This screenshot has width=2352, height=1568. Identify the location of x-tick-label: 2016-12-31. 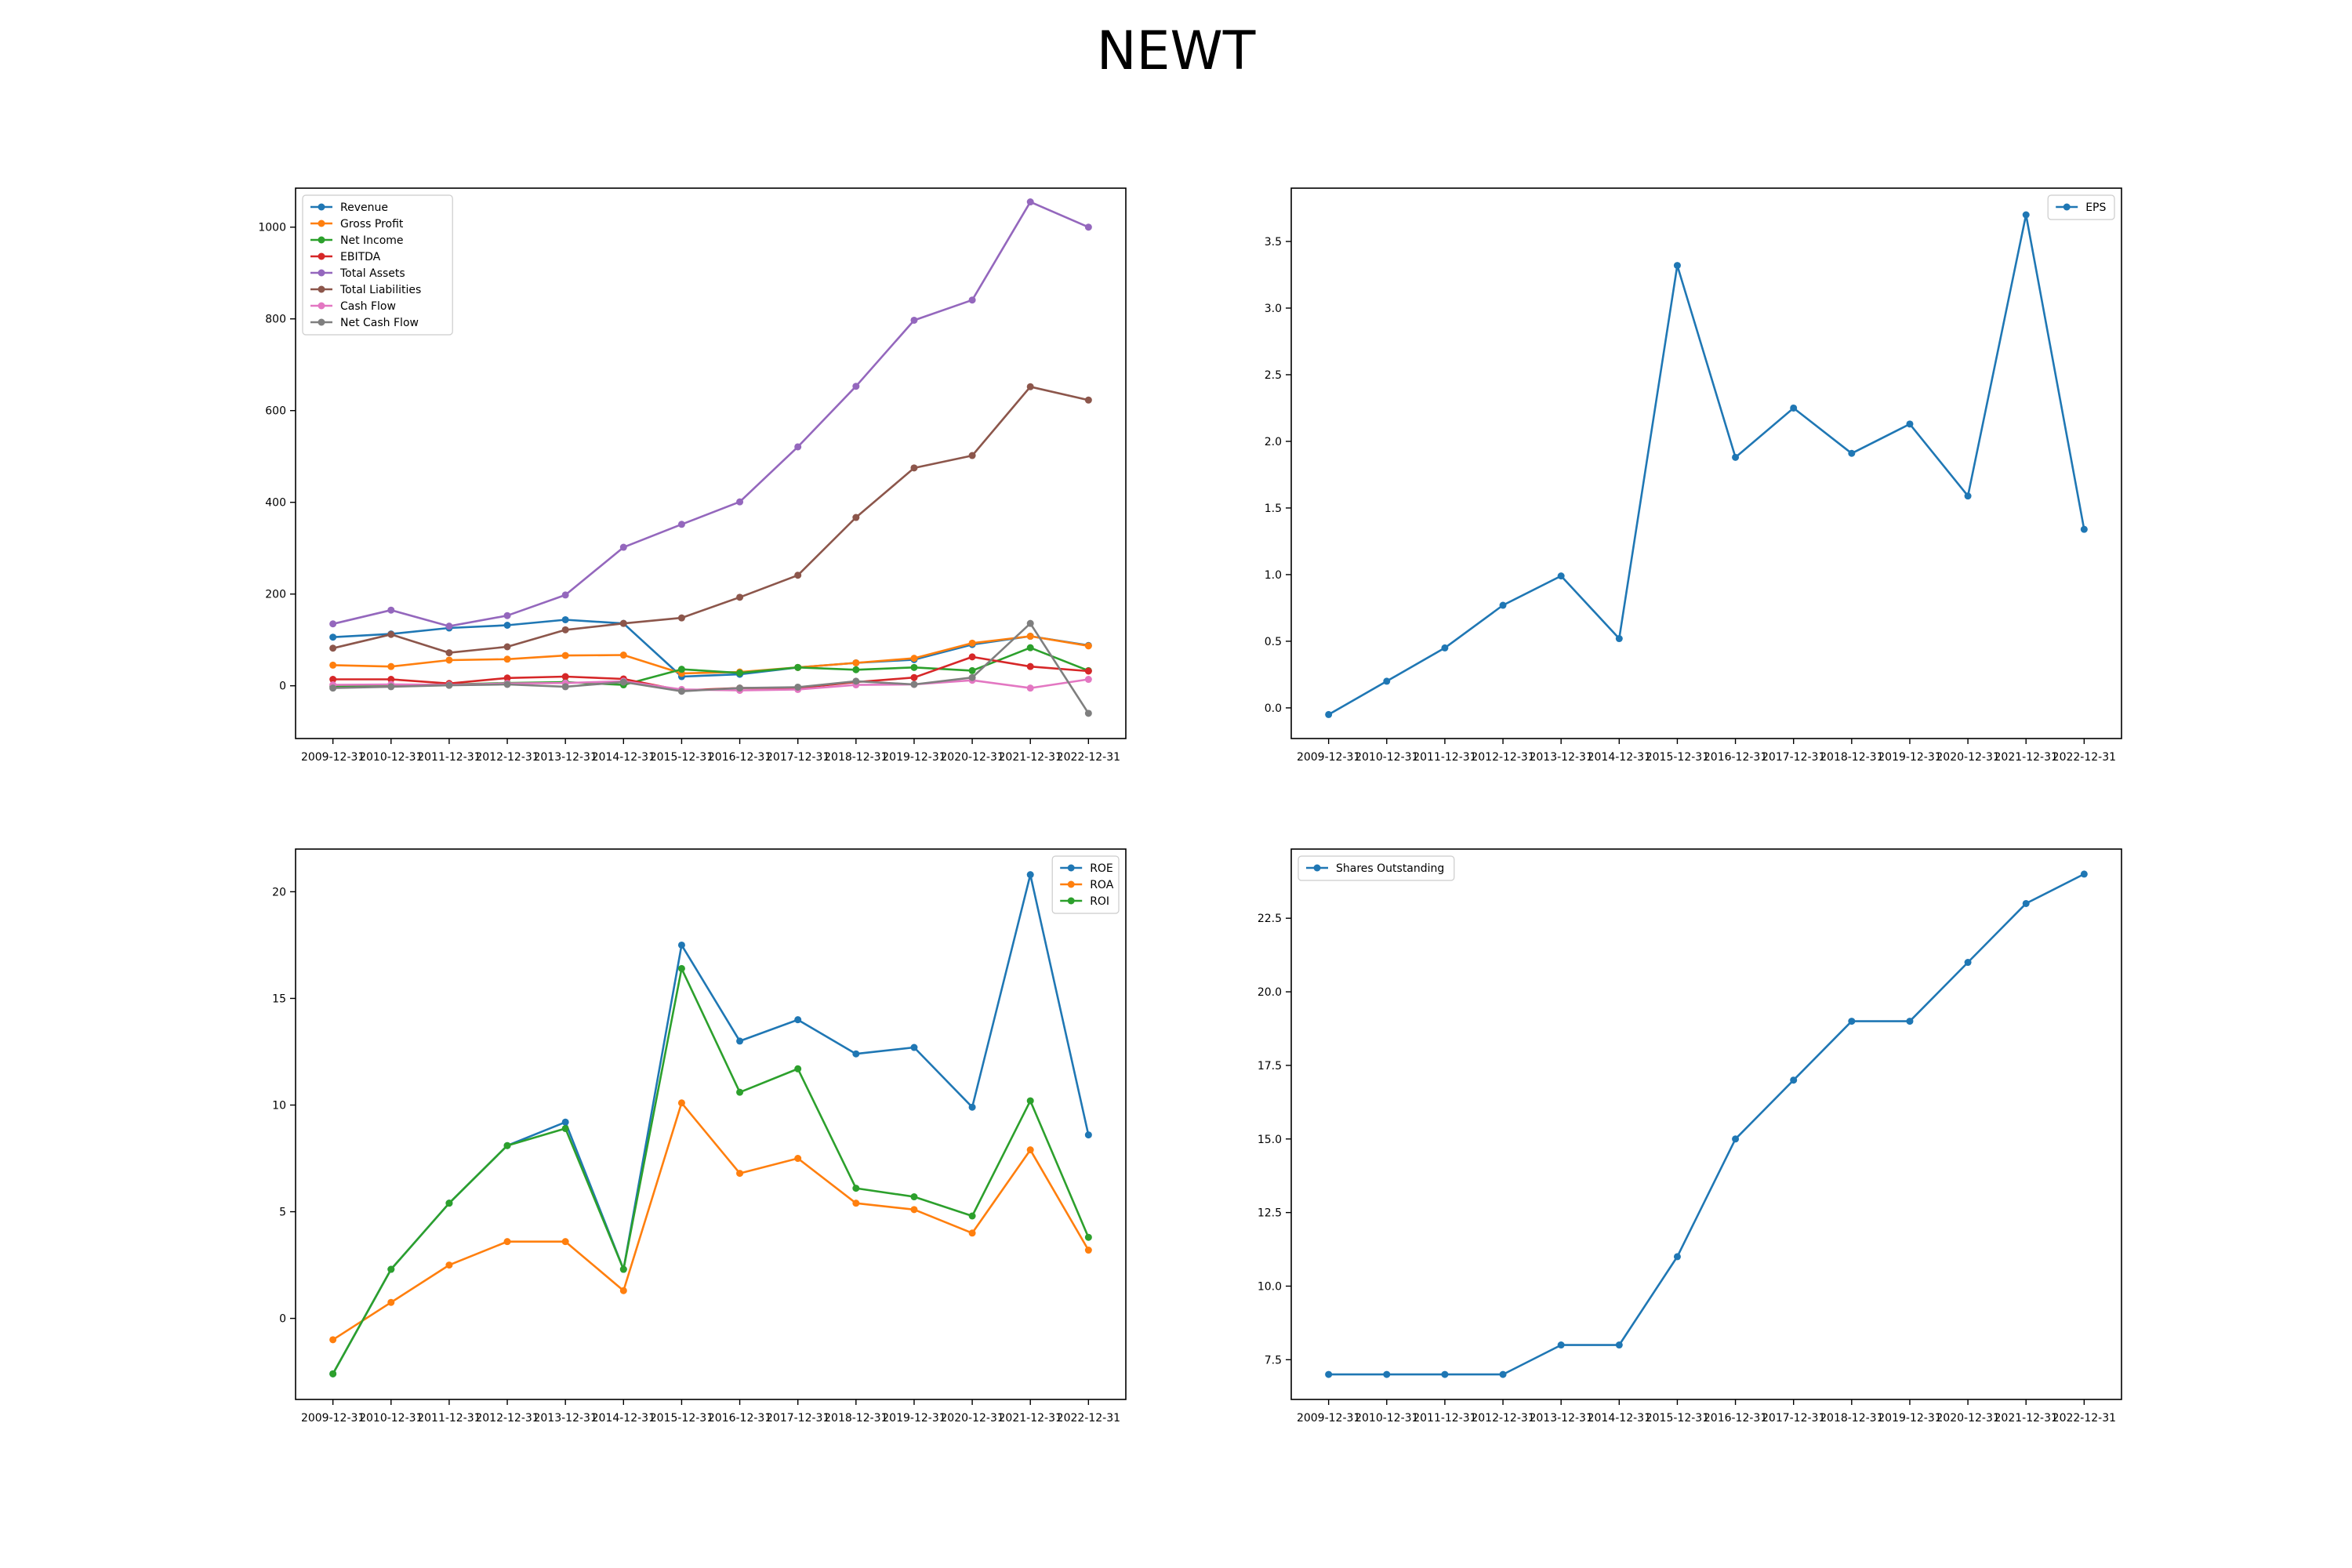
(739, 757).